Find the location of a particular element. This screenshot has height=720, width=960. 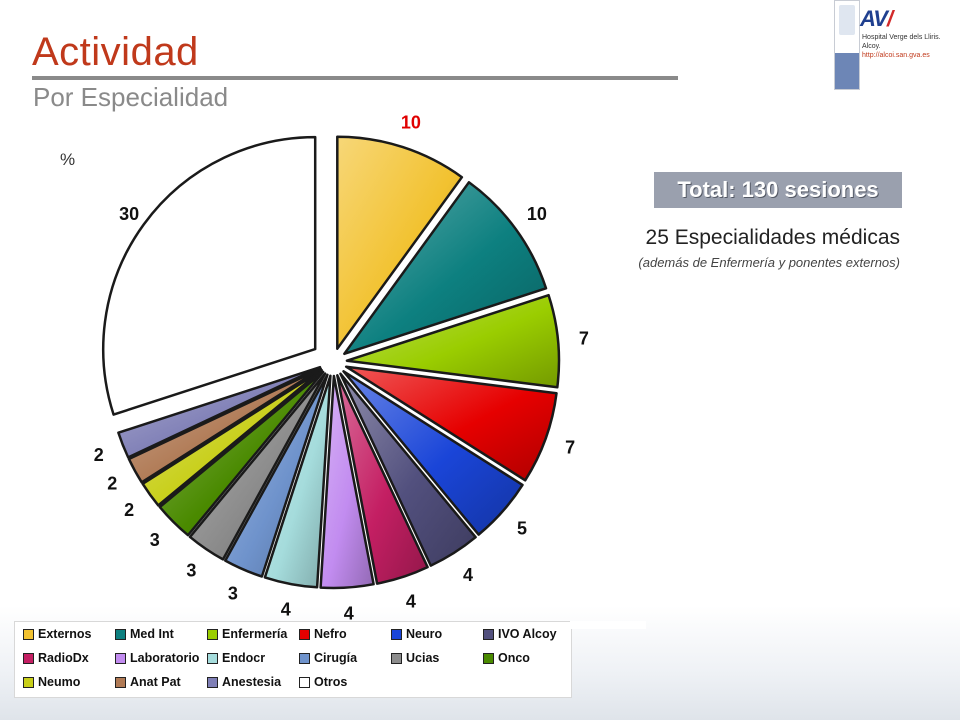

pie-slice-anat-pat is located at coordinates (224, 425).